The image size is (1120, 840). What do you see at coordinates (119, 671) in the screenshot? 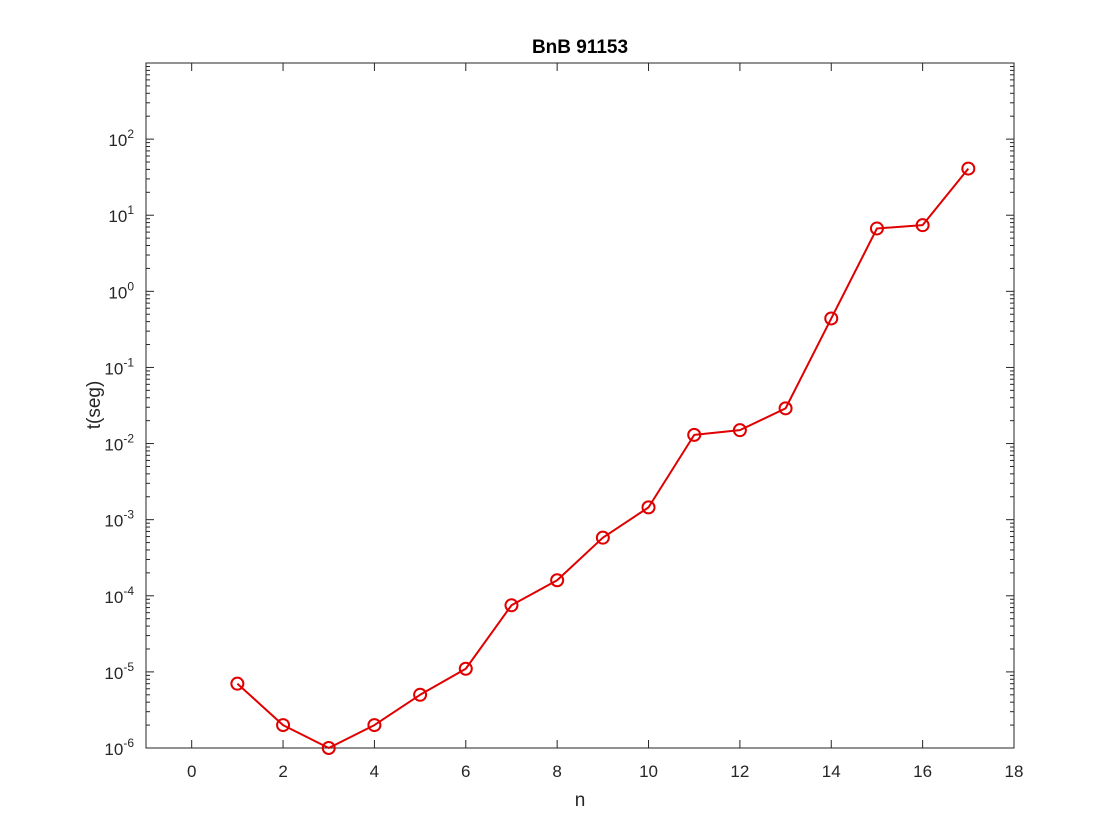
I see `y-tick-label: 10⁻⁵` at bounding box center [119, 671].